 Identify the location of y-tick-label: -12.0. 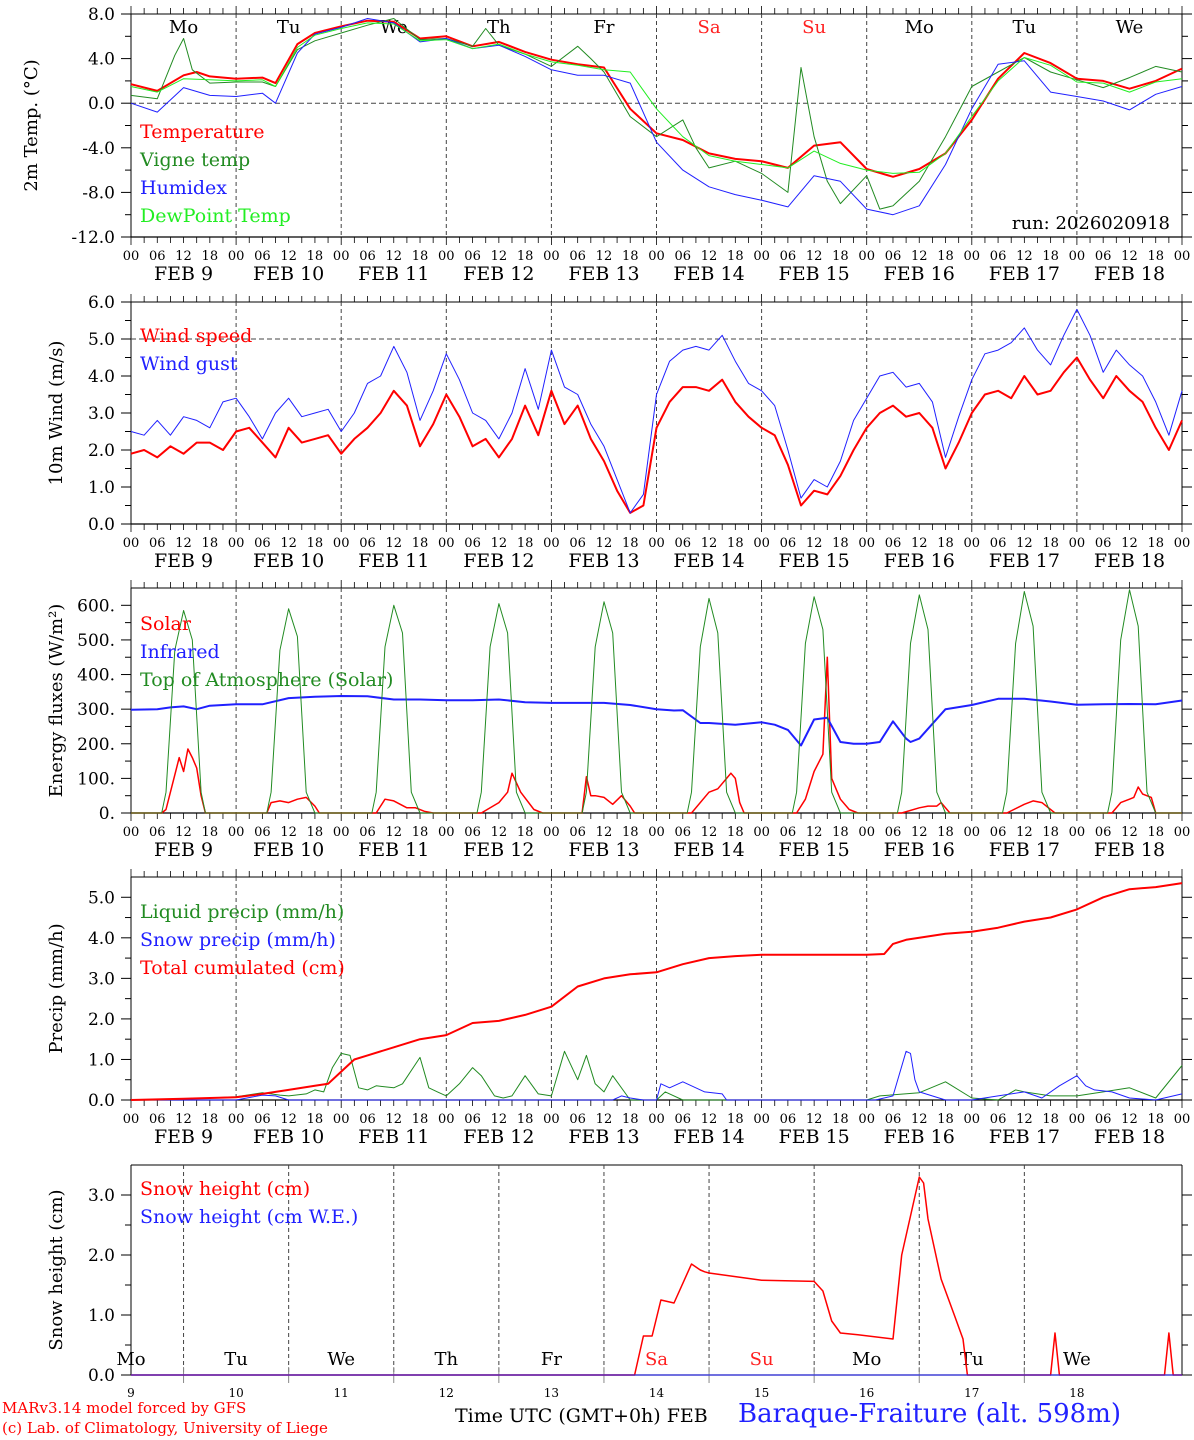
(93, 238).